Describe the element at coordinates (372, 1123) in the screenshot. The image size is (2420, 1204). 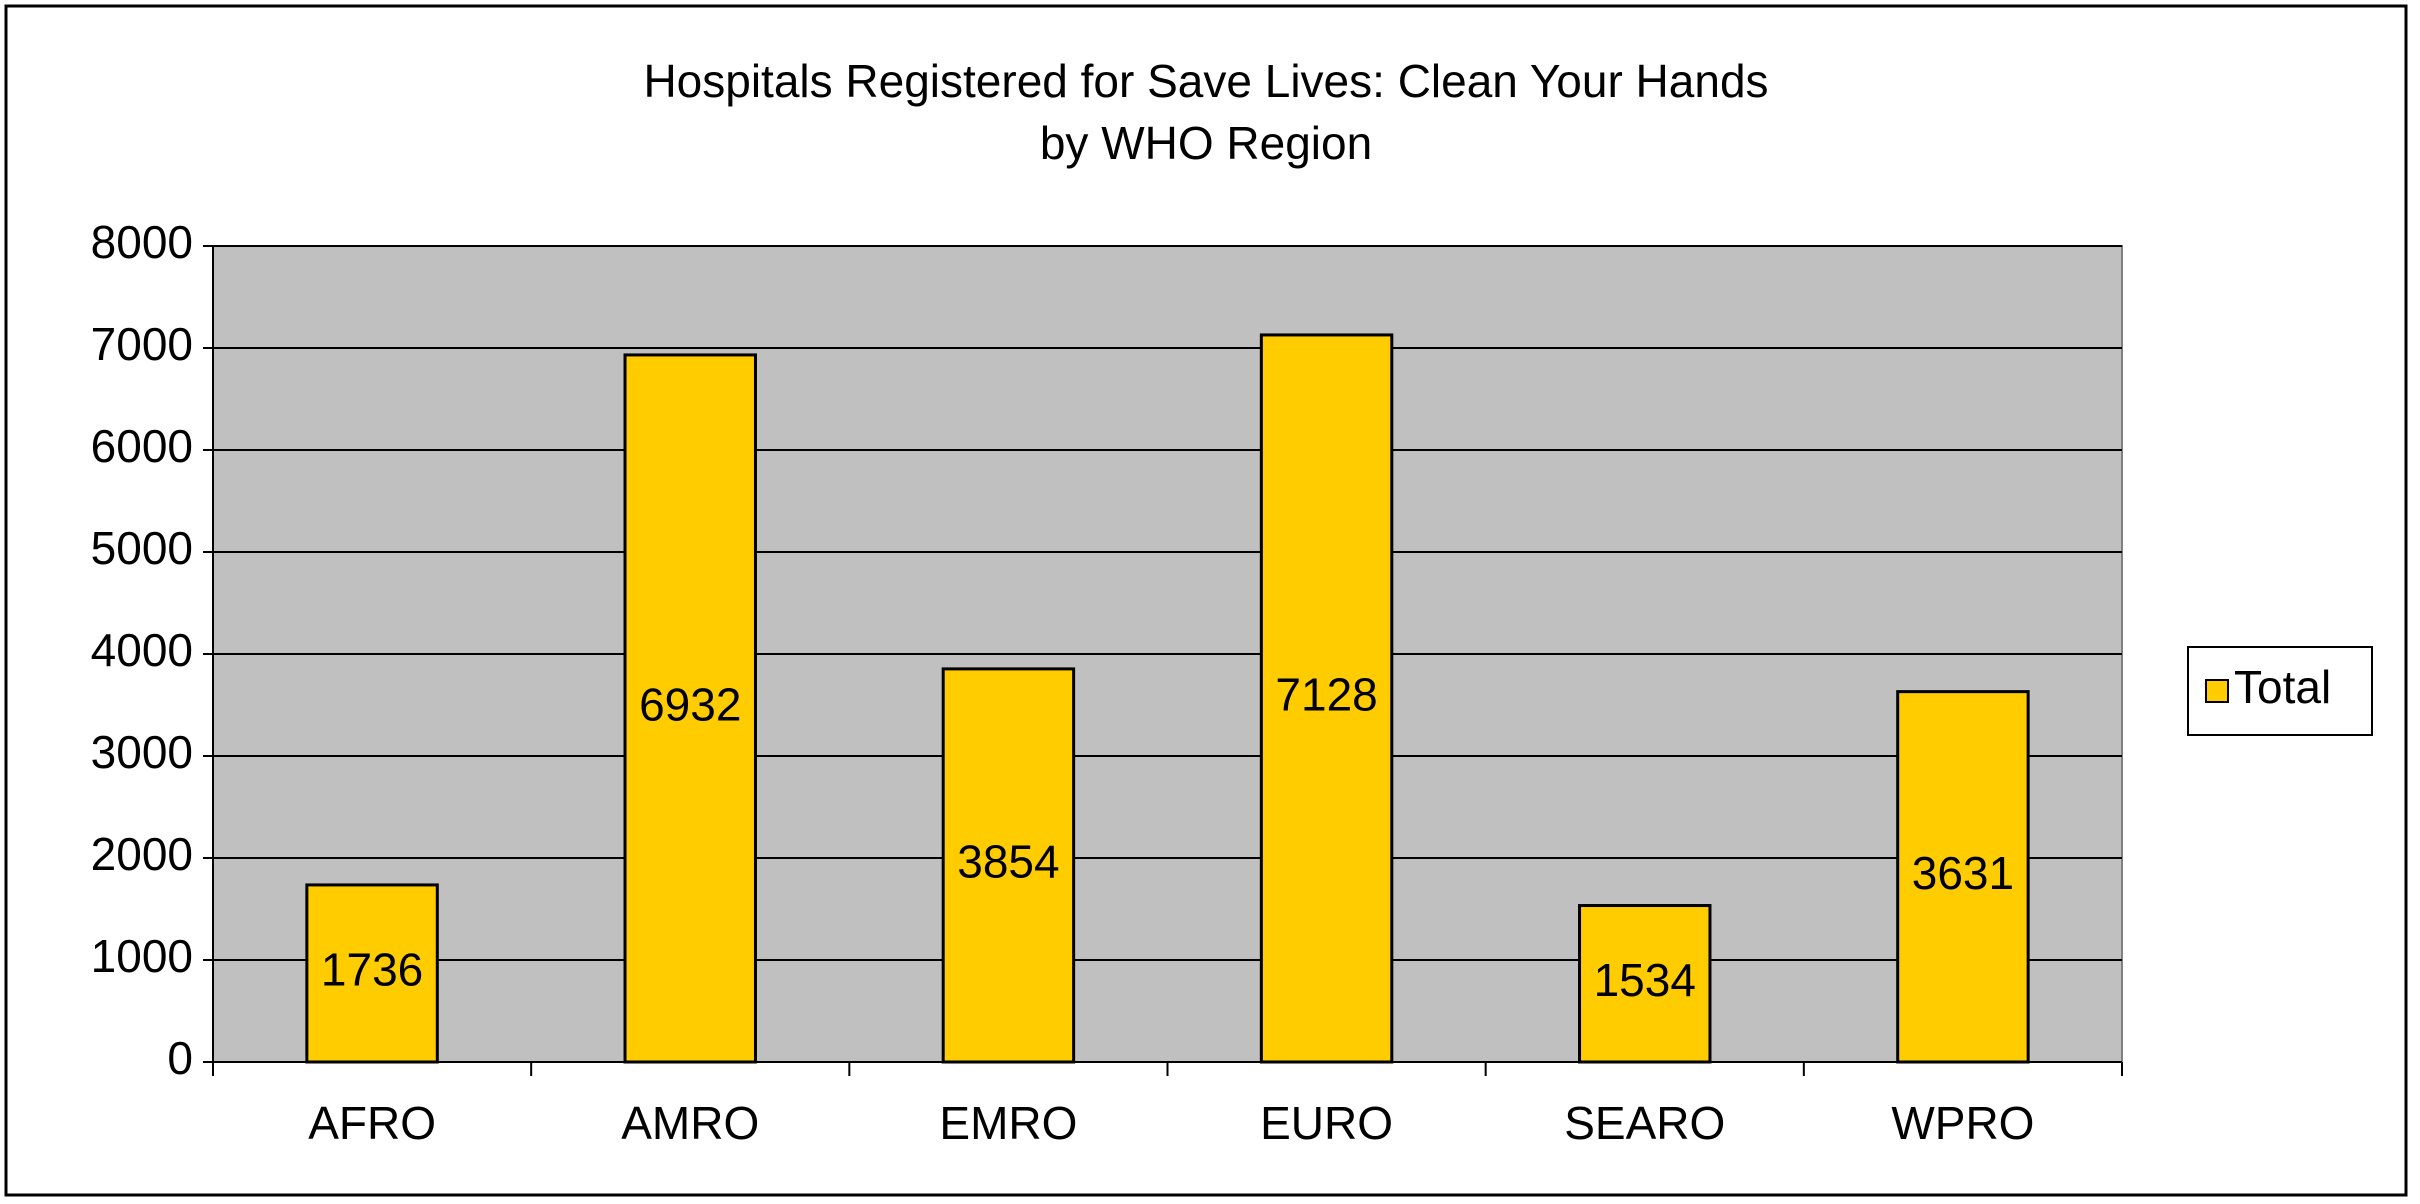
I see `x-tick-label: AFRO` at that location.